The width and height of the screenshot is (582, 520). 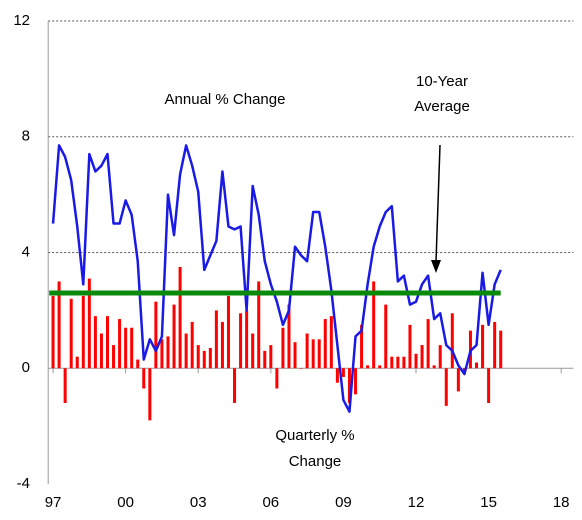 What do you see at coordinates (23, 483) in the screenshot?
I see `y-tick-label: -4` at bounding box center [23, 483].